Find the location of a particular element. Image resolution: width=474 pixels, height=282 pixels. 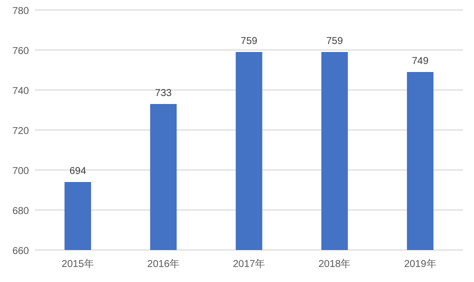

x-tick-label: 2017年 is located at coordinates (249, 264).